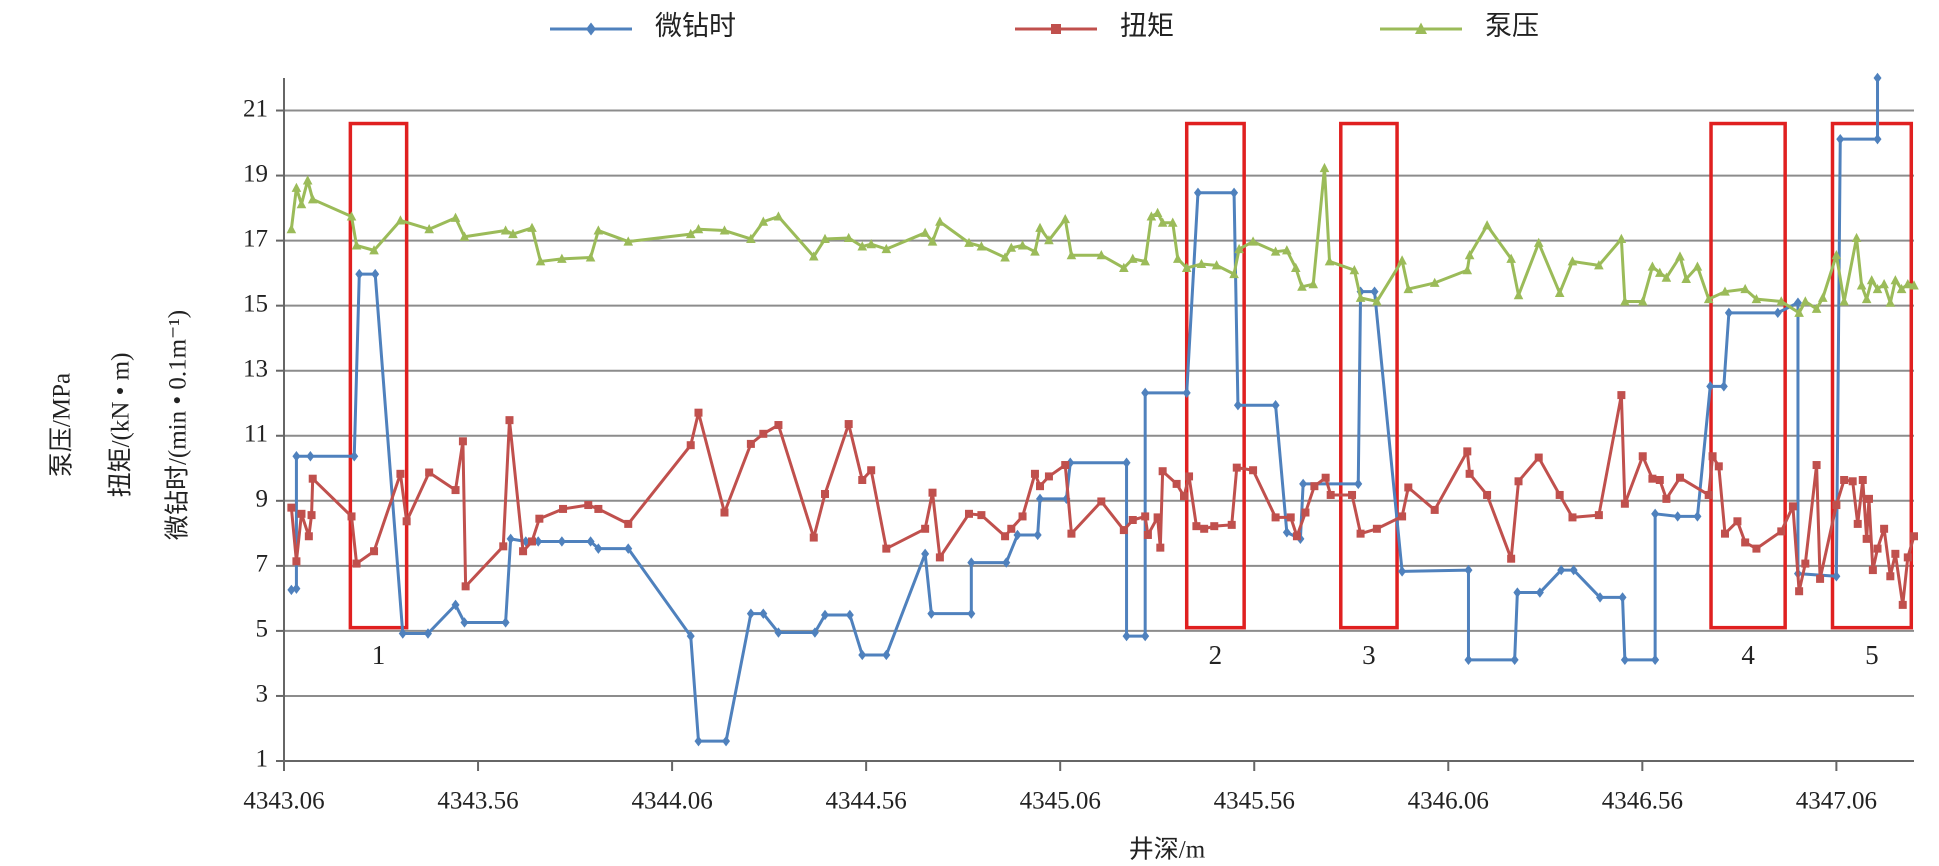  I want to click on y-axis-label: 微钻时/(min • 0.1m⁻¹), so click(178, 425).